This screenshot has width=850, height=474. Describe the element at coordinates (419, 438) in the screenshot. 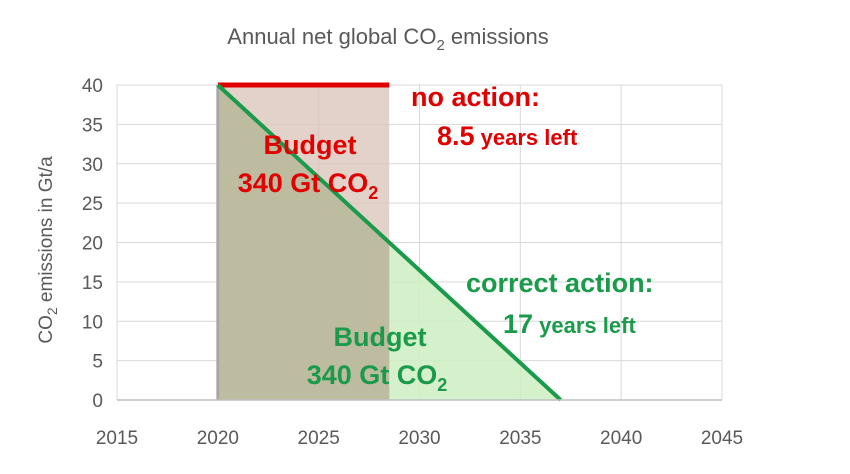

I see `x-tick-label-2030: 2030` at that location.